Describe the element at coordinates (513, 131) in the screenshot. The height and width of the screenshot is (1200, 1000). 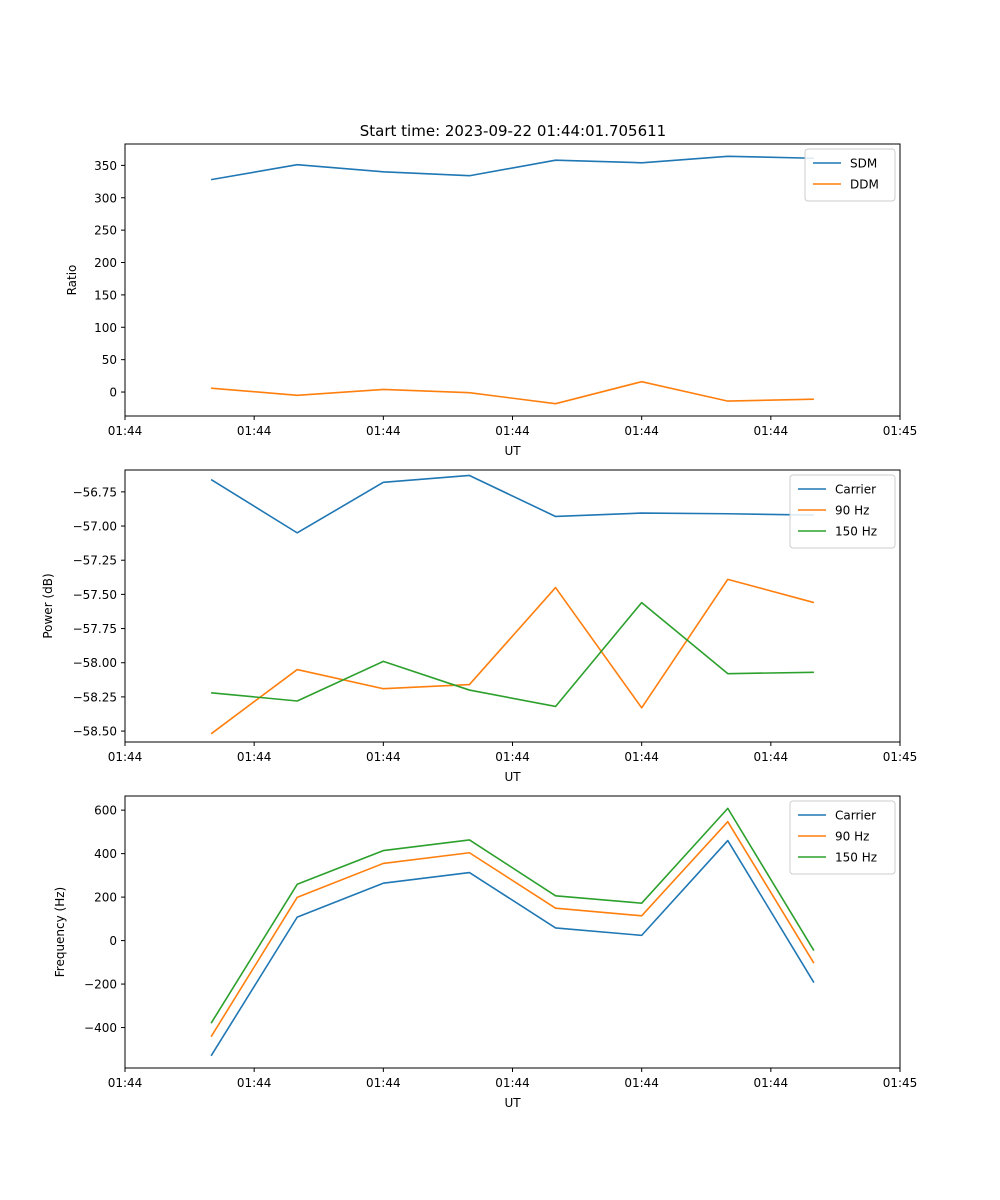
I see `figure-title: Start time: 2023-09-22 01:44:01.705611` at that location.